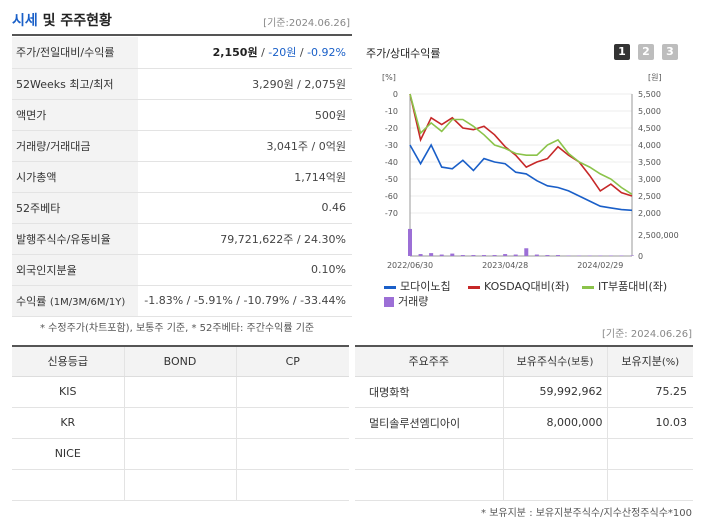 The width and height of the screenshot is (702, 525). I want to click on right-tick-label: 4,500, so click(649, 128).